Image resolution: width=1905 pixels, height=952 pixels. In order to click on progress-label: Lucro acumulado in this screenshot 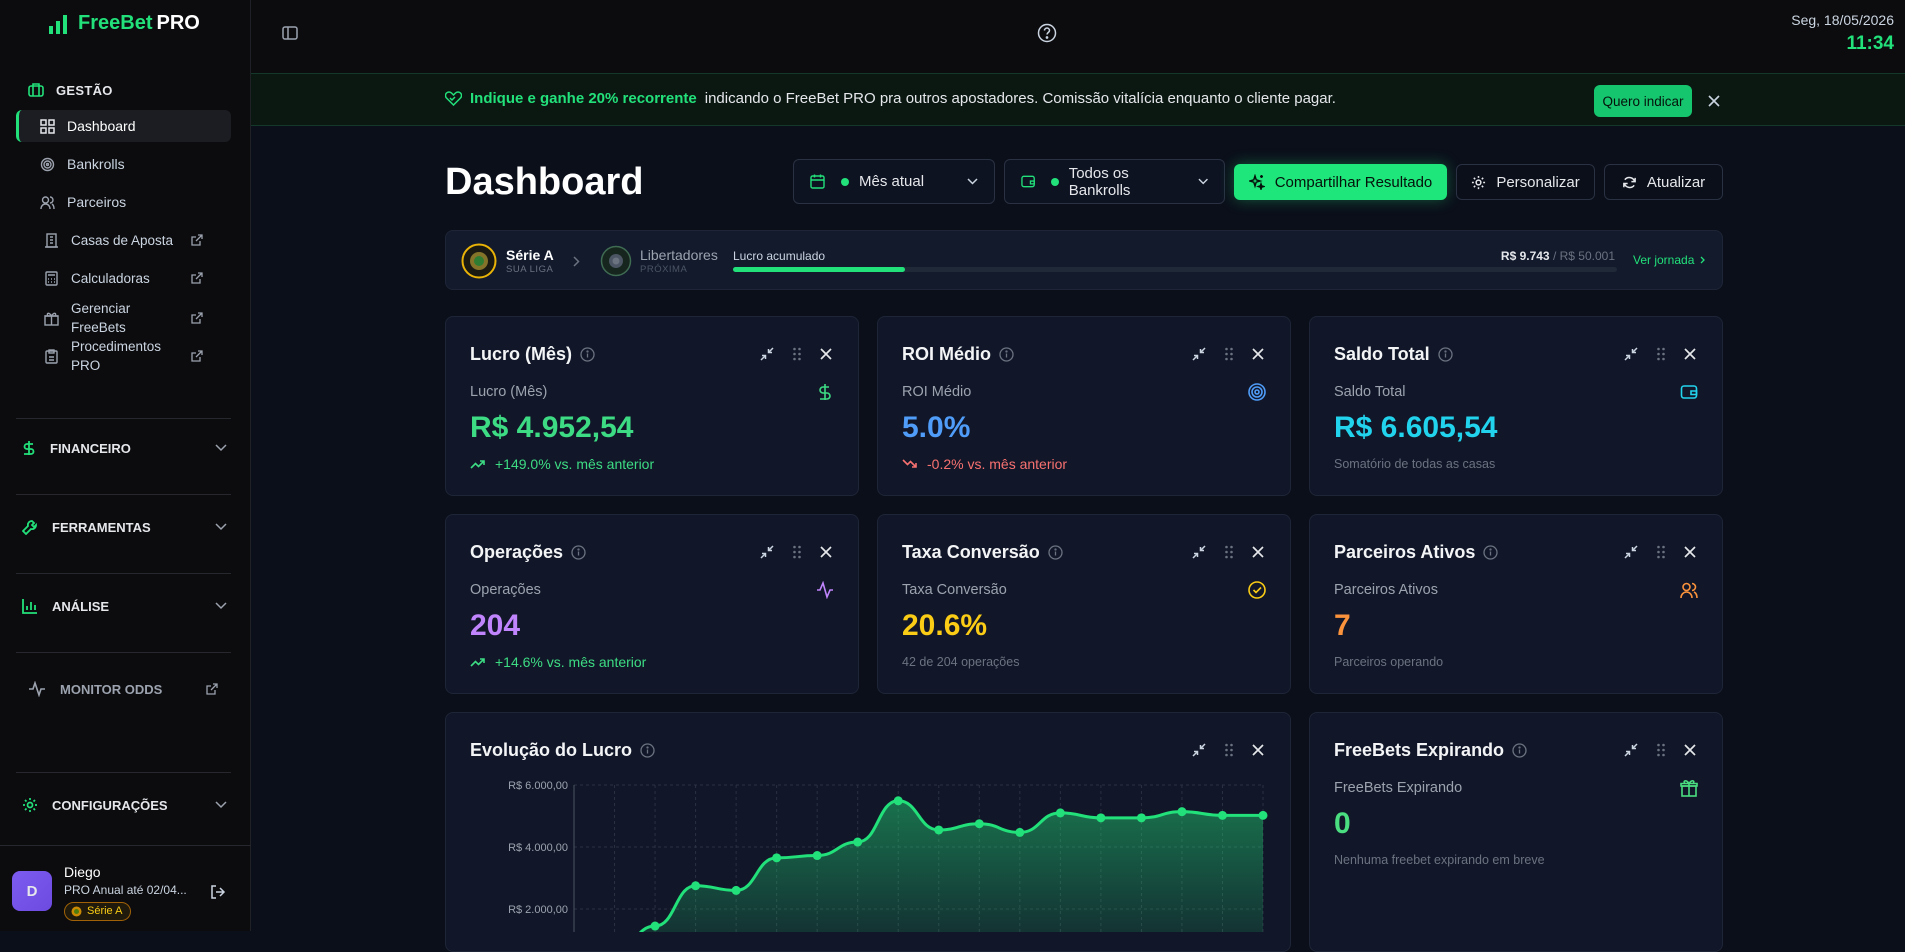, I will do `click(779, 256)`.